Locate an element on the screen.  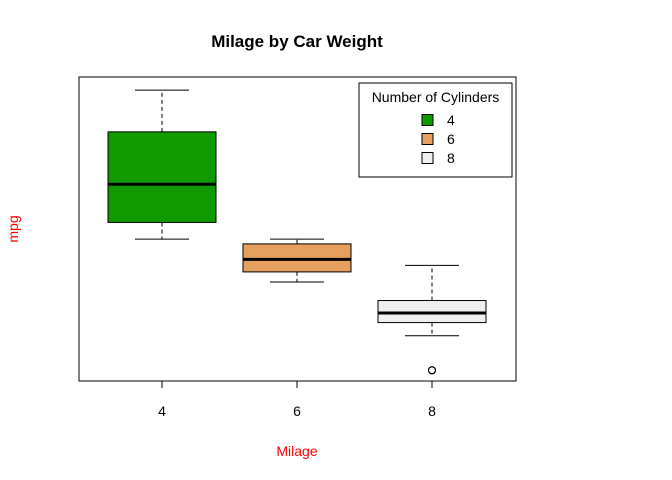
y-axis-label: mpg is located at coordinates (13, 228).